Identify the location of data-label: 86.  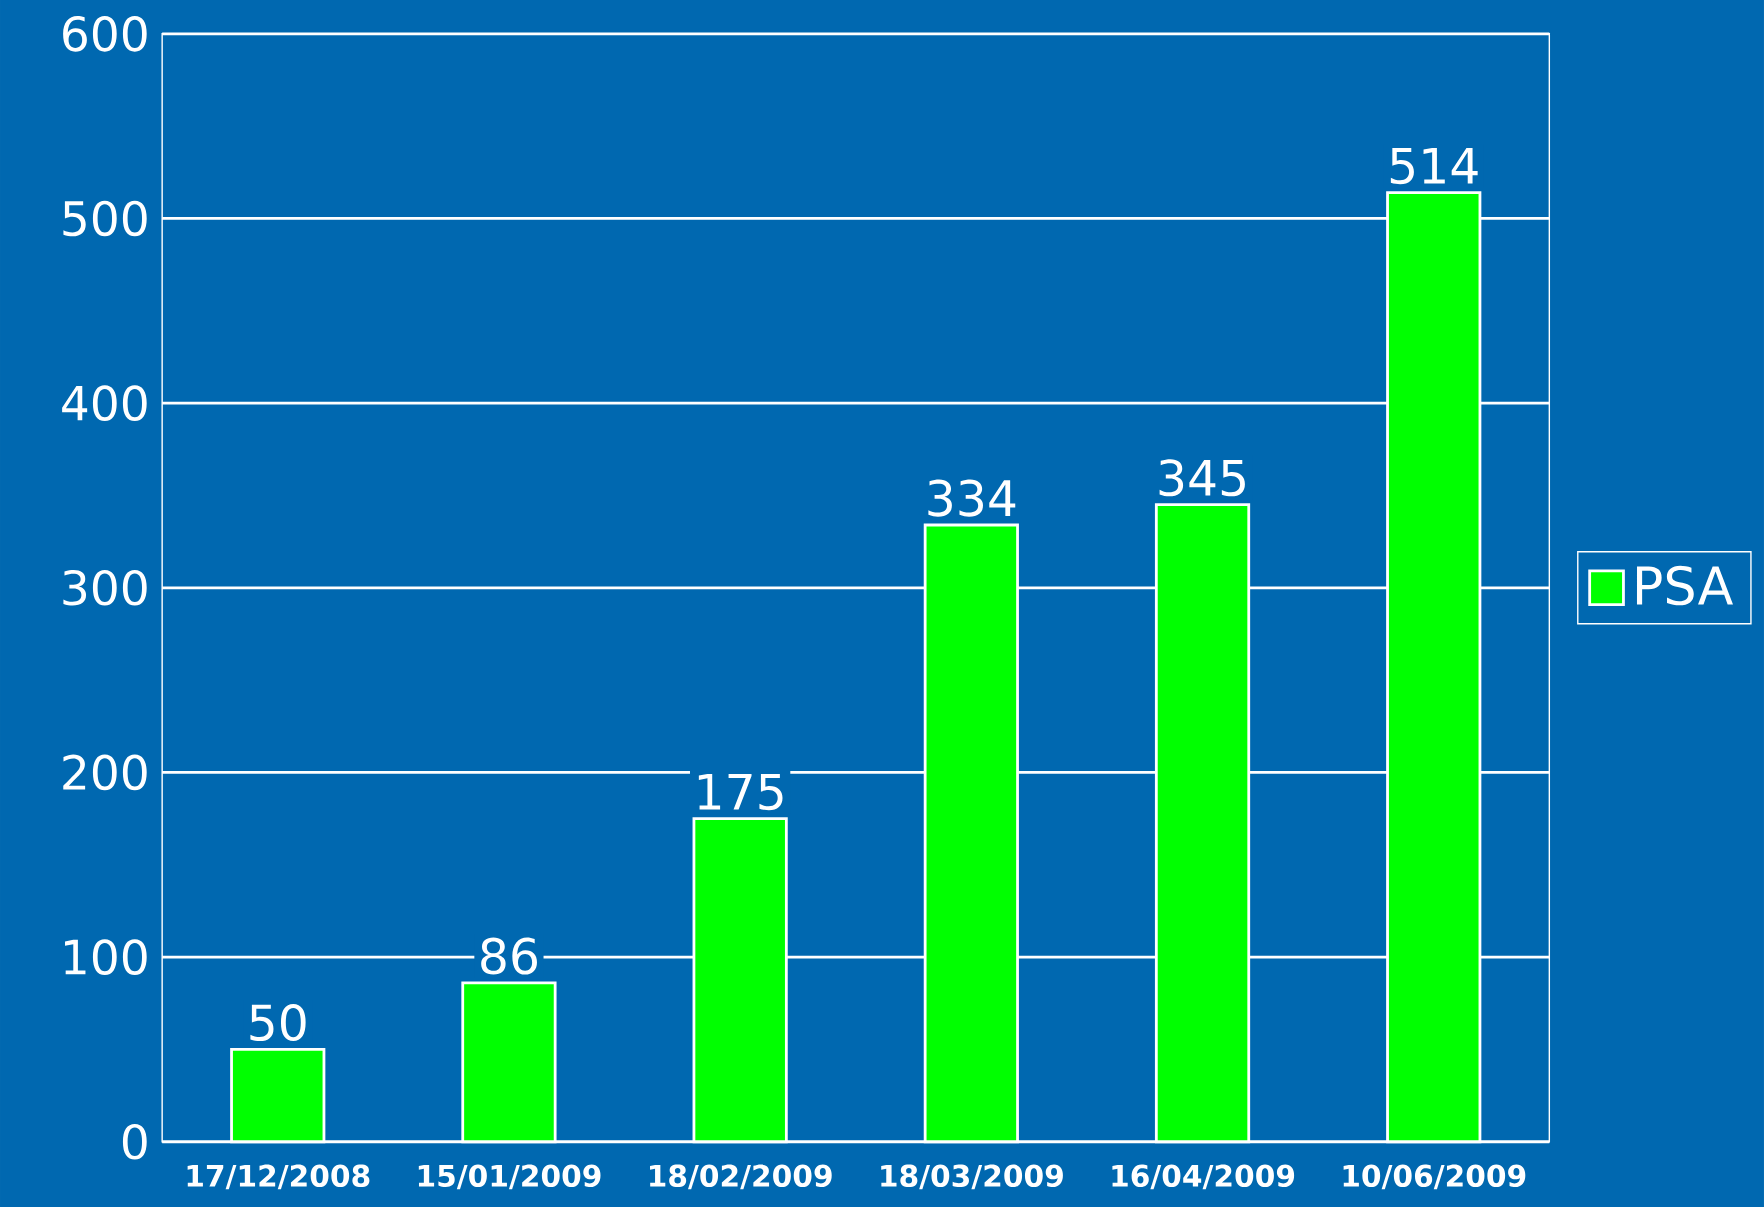
(509, 956).